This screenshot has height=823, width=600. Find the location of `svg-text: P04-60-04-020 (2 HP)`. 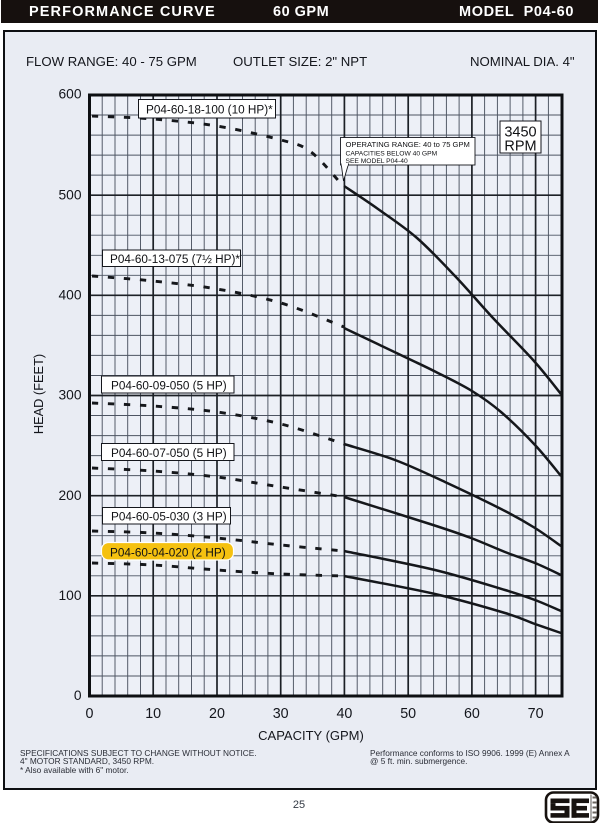

svg-text: P04-60-04-020 (2 HP) is located at coordinates (168, 553).